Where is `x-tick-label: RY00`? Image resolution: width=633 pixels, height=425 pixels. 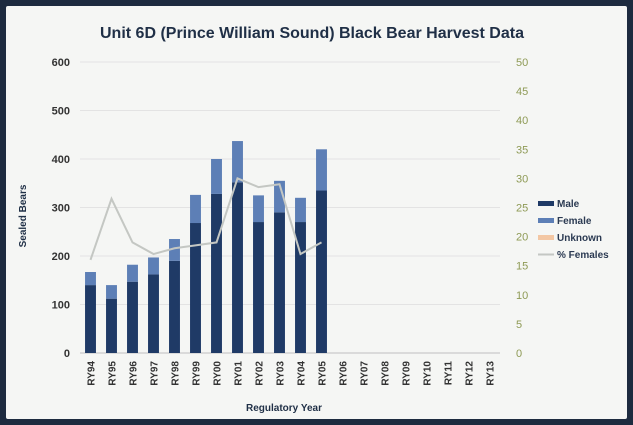
x-tick-label: RY00 is located at coordinates (218, 373).